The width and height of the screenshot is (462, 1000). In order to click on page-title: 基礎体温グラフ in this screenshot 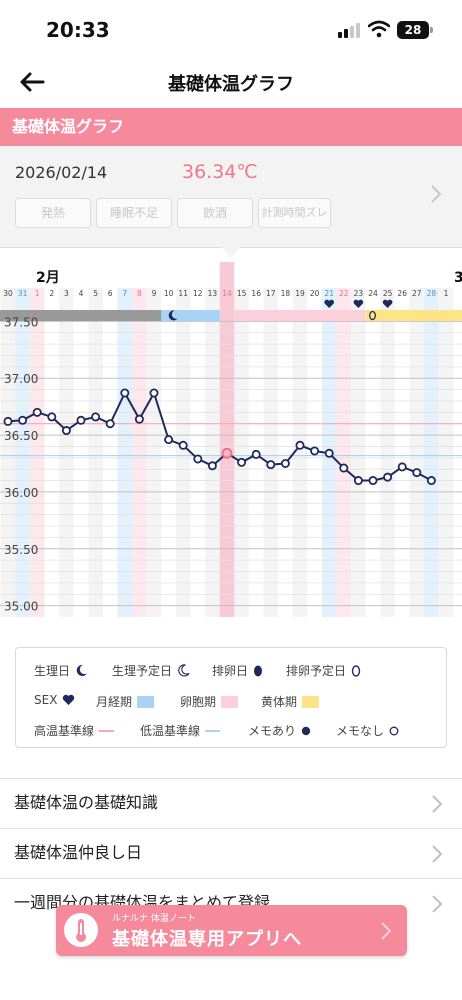, I will do `click(231, 84)`.